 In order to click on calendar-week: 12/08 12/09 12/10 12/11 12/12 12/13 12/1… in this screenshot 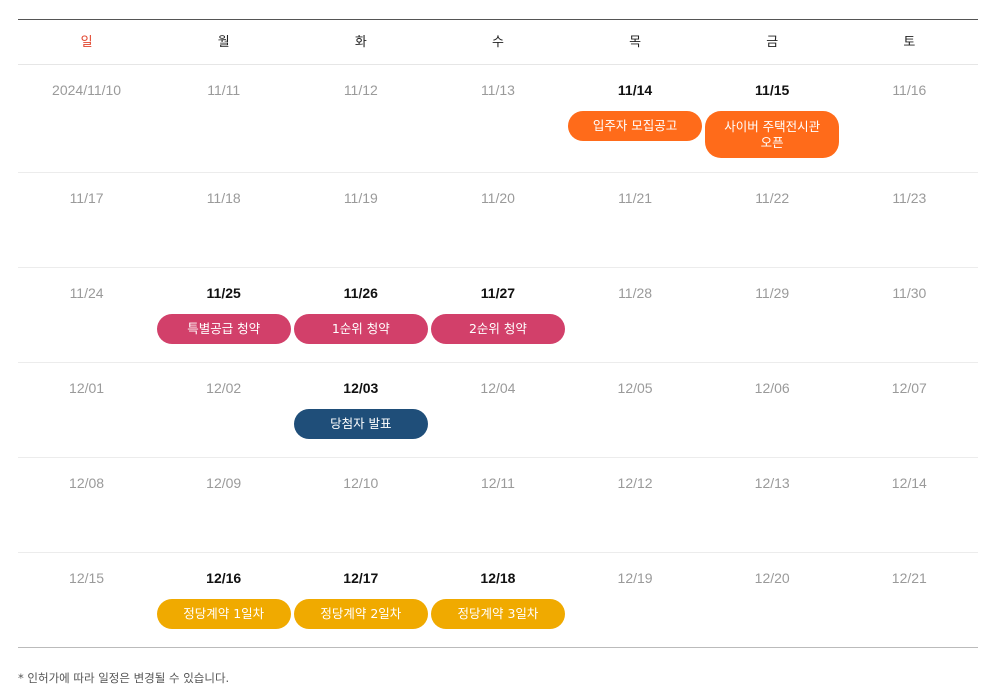, I will do `click(498, 505)`.